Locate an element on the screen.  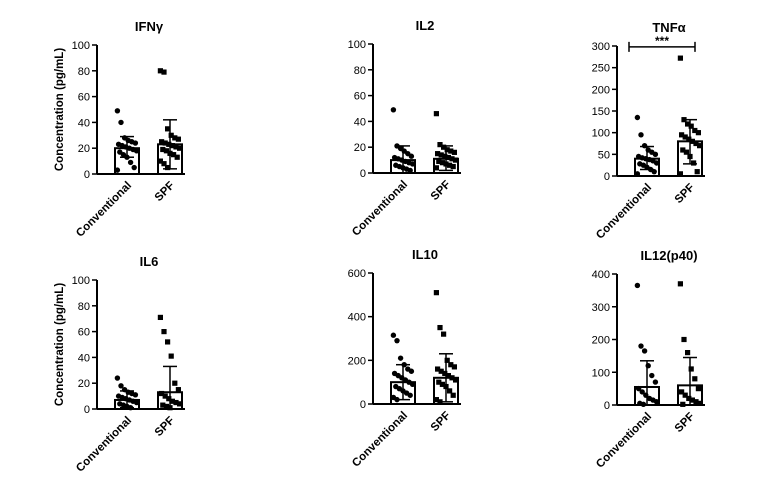
chart-title: TNFα is located at coordinates (668, 27).